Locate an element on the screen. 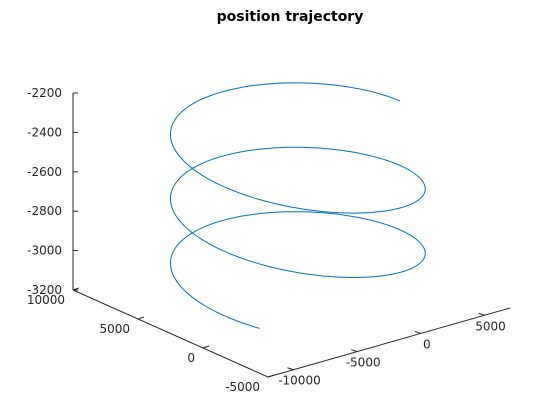 Image resolution: width=560 pixels, height=420 pixels. y-tick-label: 5000 is located at coordinates (114, 329).